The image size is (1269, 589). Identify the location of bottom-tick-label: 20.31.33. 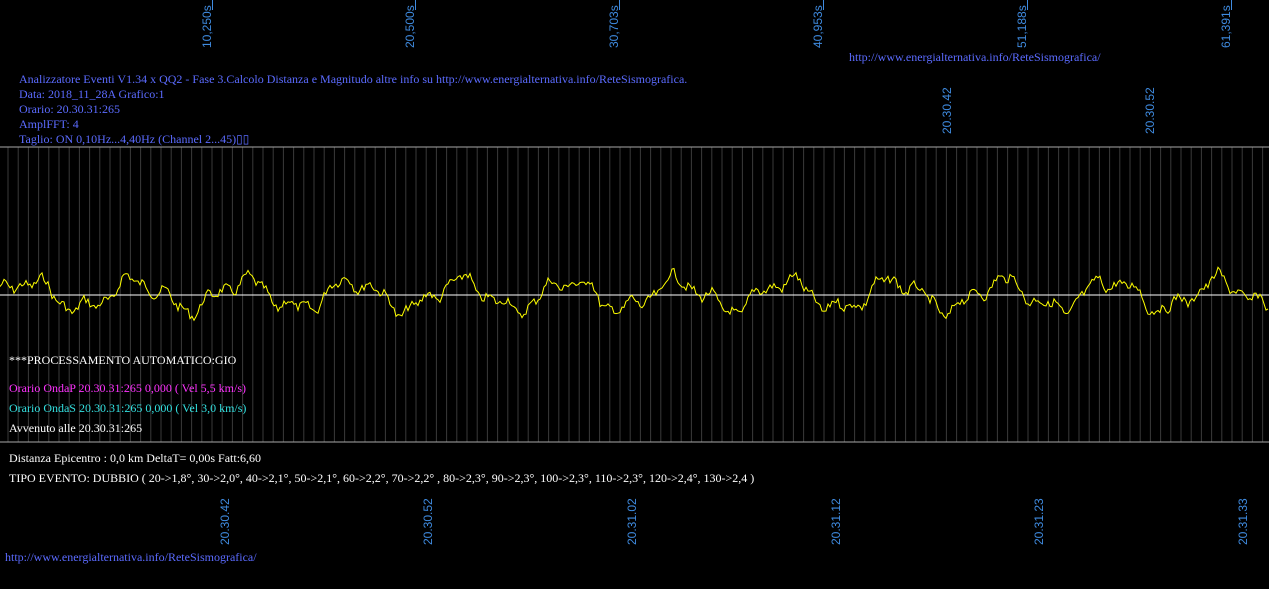
(1243, 521).